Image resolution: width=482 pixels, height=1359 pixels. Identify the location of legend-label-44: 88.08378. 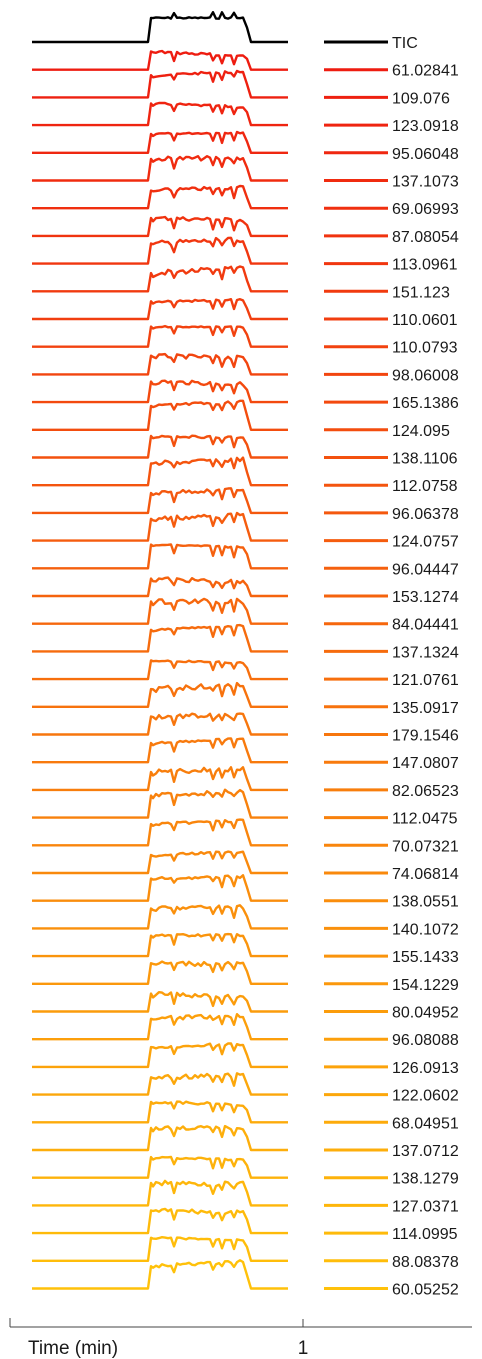
(425, 1262).